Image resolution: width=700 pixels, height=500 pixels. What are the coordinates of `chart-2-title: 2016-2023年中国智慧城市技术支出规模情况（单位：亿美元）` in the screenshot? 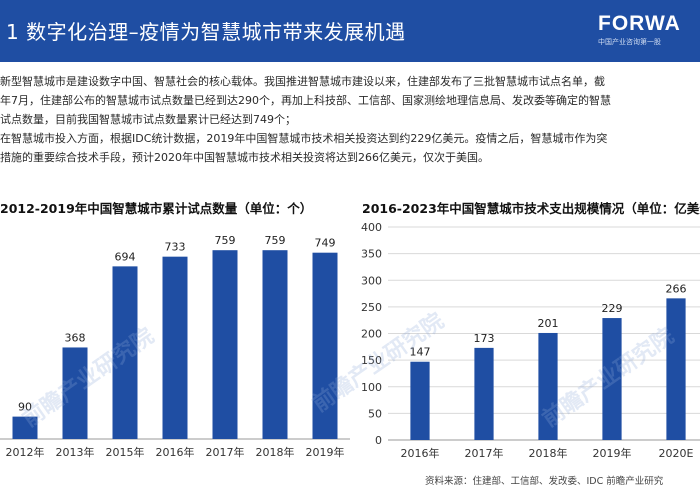 It's located at (531, 208).